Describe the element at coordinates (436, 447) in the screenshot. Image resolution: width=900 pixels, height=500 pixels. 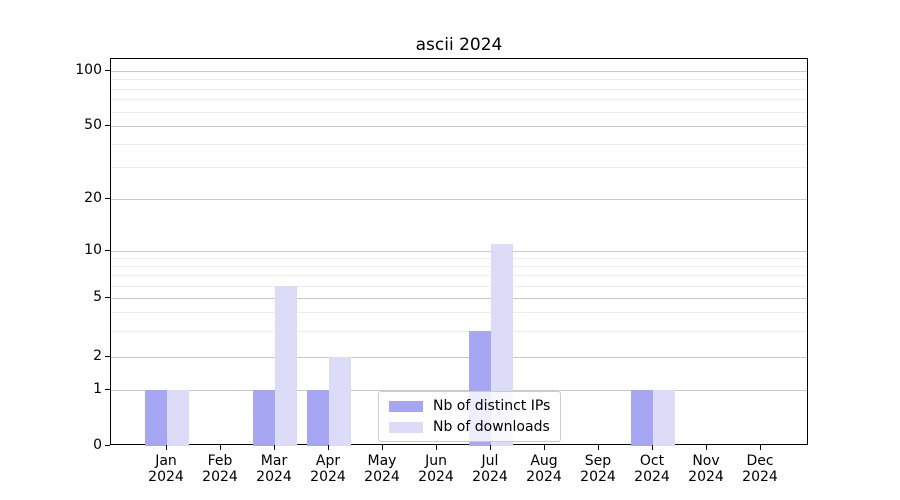
I see `x-tick-mark-jun` at that location.